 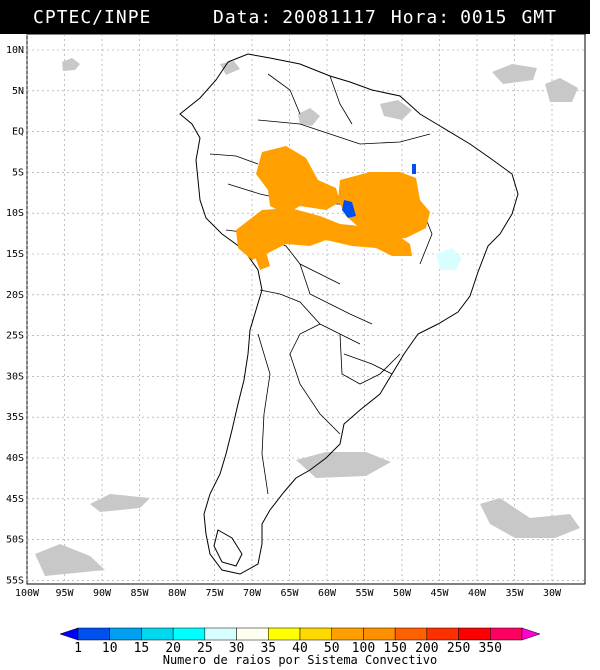 What do you see at coordinates (552, 593) in the screenshot?
I see `longitude-label: 30W` at bounding box center [552, 593].